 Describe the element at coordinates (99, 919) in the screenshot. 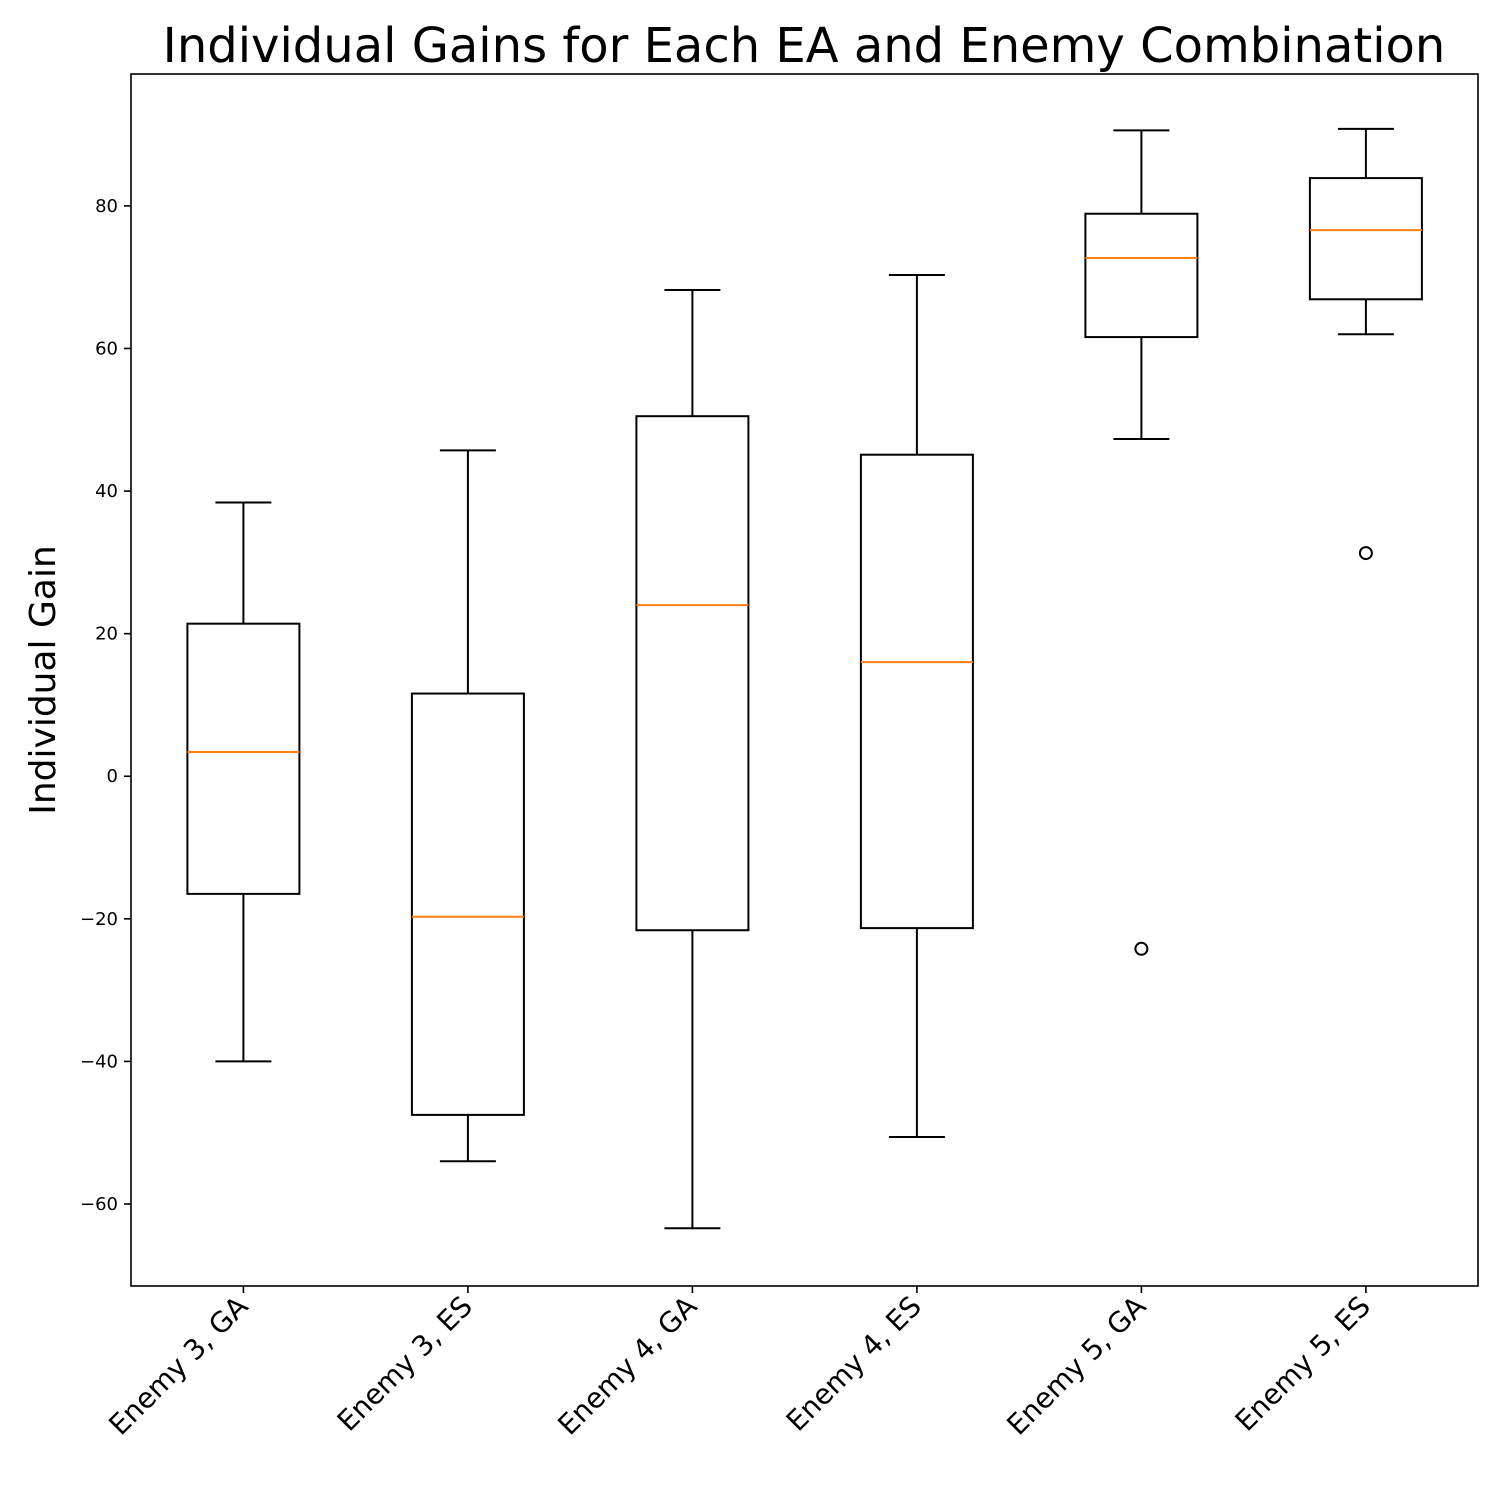

I see `y-tick-label: −20` at that location.